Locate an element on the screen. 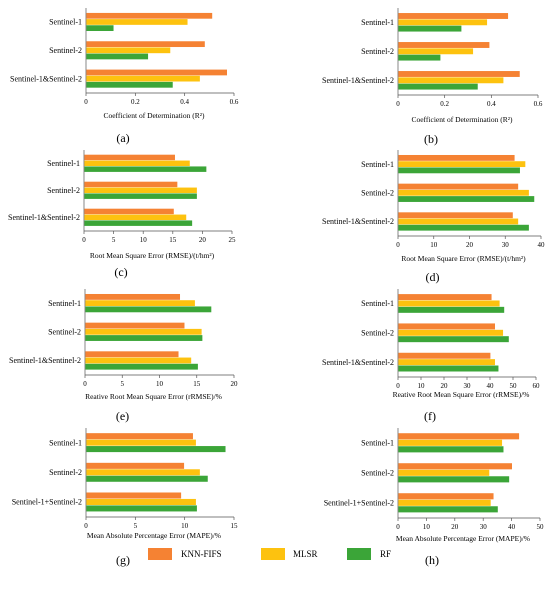  panel-caption: (g) is located at coordinates (123, 560).